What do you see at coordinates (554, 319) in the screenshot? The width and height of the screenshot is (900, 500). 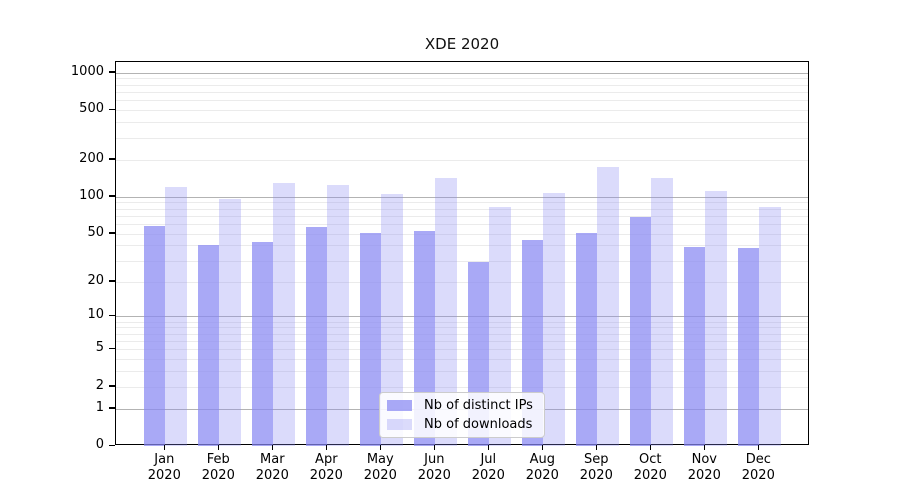 I see `bar-nb-of-downloads-aug-2020` at bounding box center [554, 319].